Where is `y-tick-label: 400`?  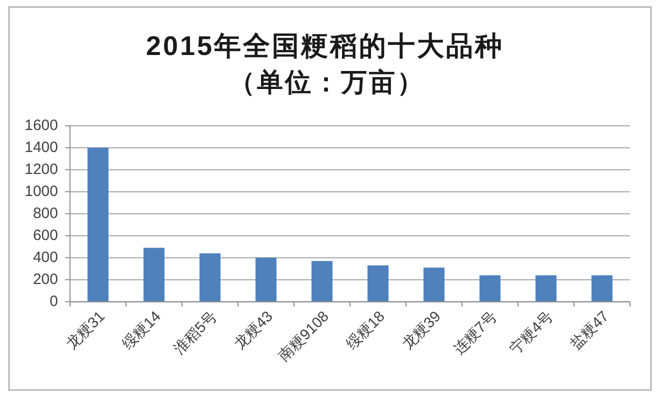
y-tick-label: 400 is located at coordinates (45, 257).